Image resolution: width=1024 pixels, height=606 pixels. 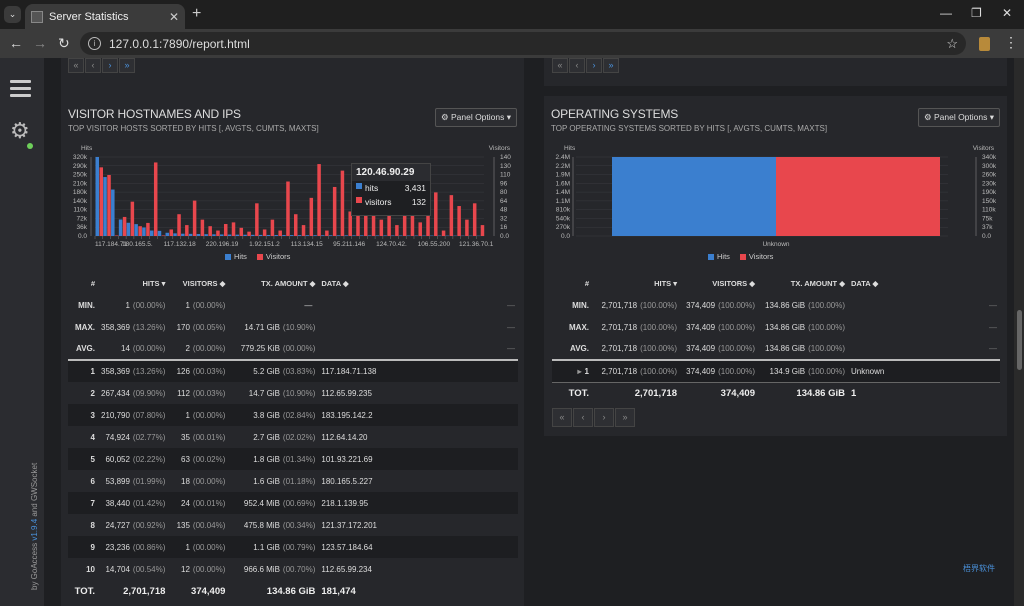 I want to click on tab-close-icon: ✕, so click(x=173, y=16).